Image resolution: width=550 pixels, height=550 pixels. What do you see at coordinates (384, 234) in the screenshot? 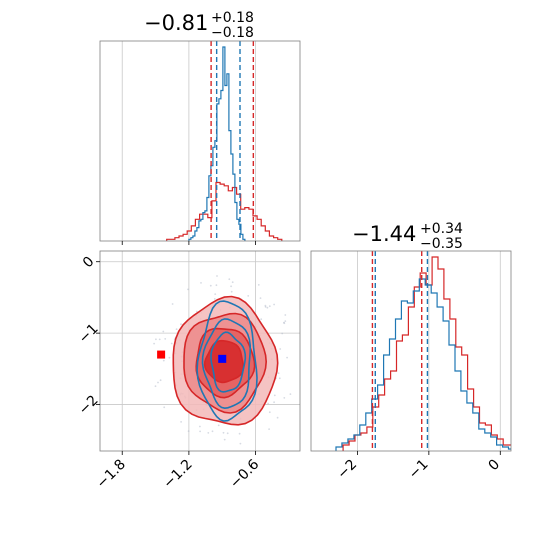
I see `title-param2-value: −1.44` at bounding box center [384, 234].